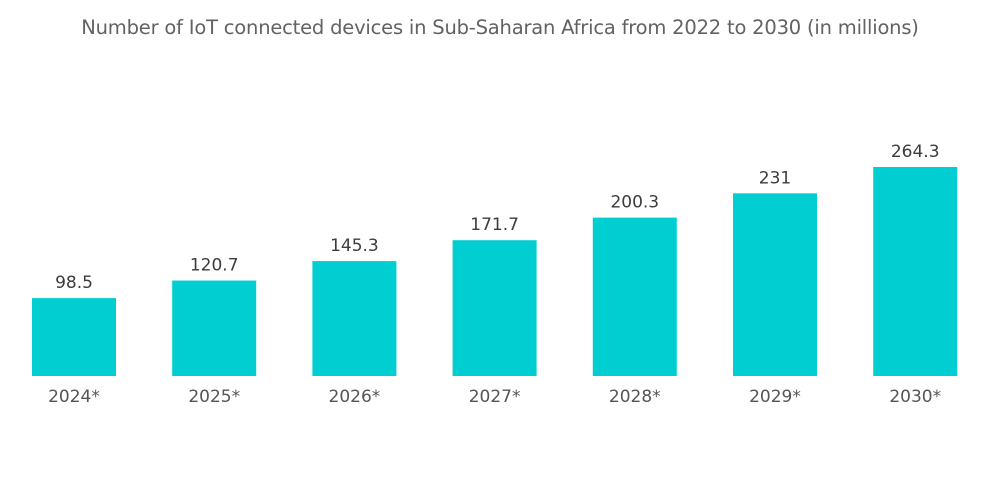 This screenshot has height=504, width=1000. I want to click on bar-2024, so click(74, 337).